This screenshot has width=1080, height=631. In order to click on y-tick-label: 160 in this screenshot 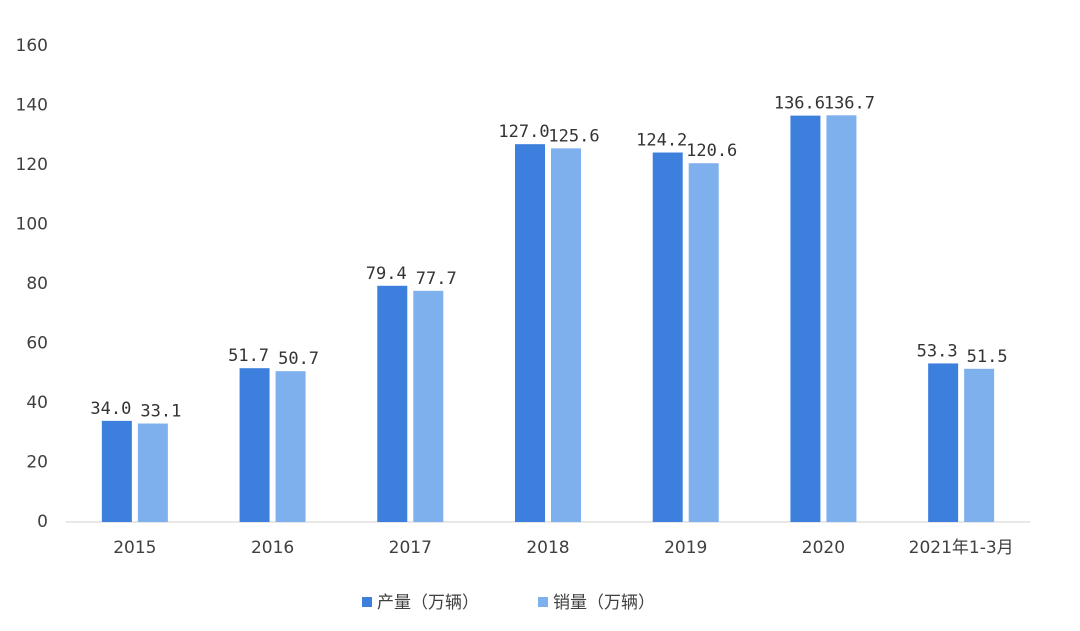, I will do `click(32, 46)`.